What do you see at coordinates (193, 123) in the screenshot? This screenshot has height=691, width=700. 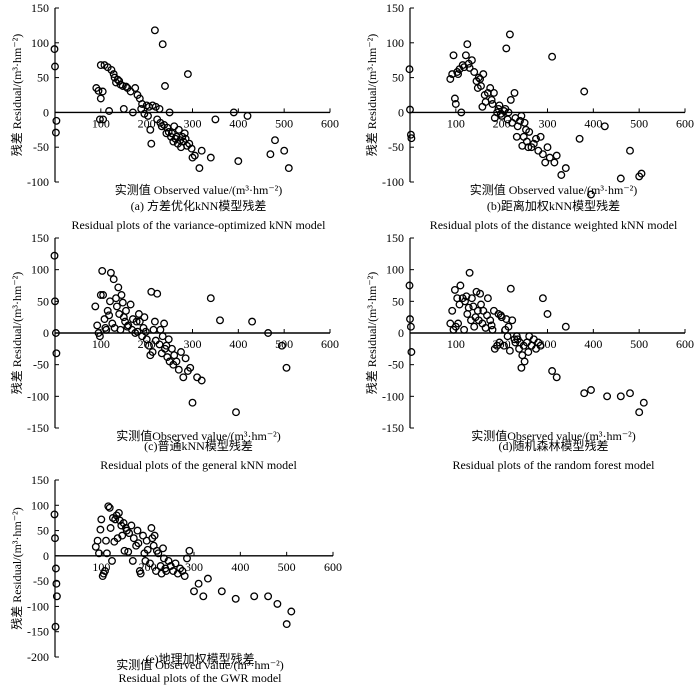 I see `x-tick-label: 300` at bounding box center [193, 123].